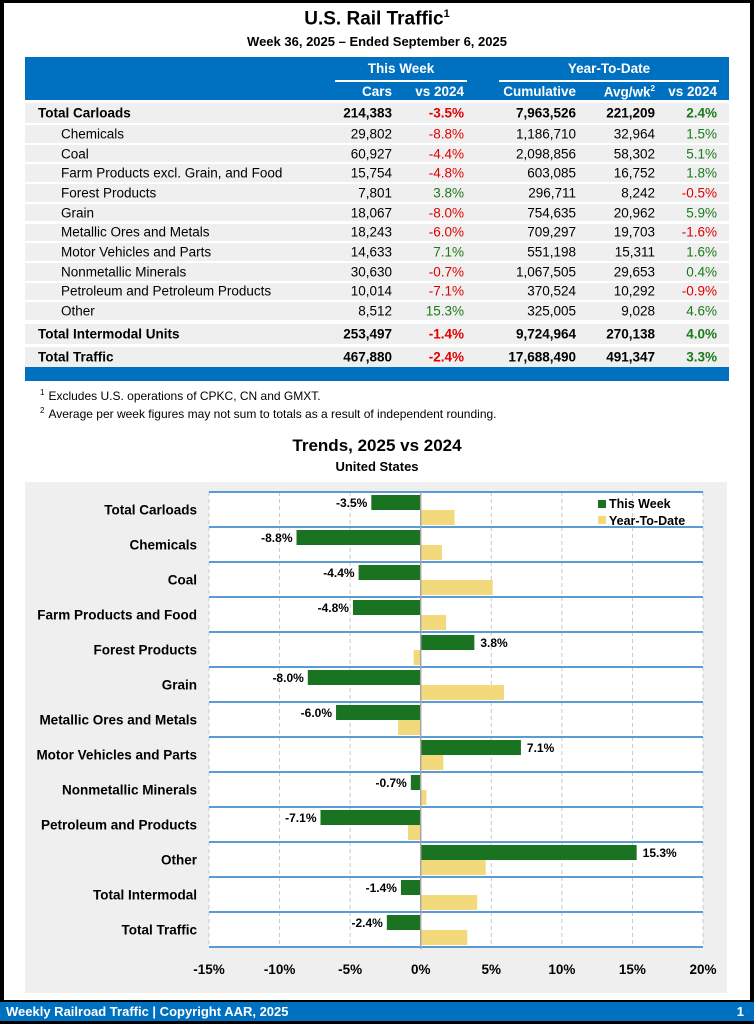 The height and width of the screenshot is (1024, 754). What do you see at coordinates (179, 860) in the screenshot?
I see `category-label: Other` at bounding box center [179, 860].